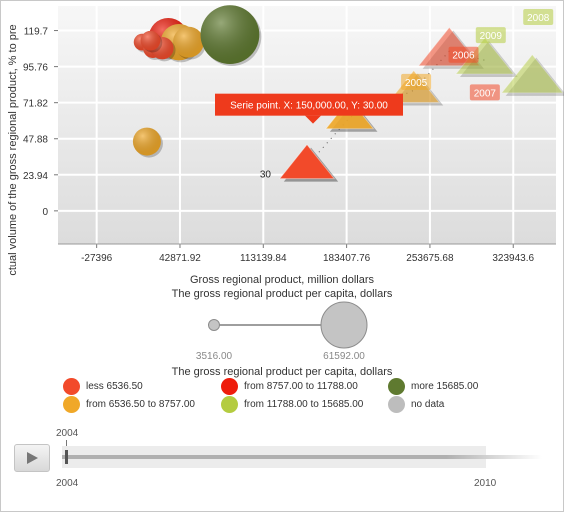 This screenshot has height=512, width=564. What do you see at coordinates (430, 258) in the screenshot?
I see `x-tick-label: 253675.68` at bounding box center [430, 258].